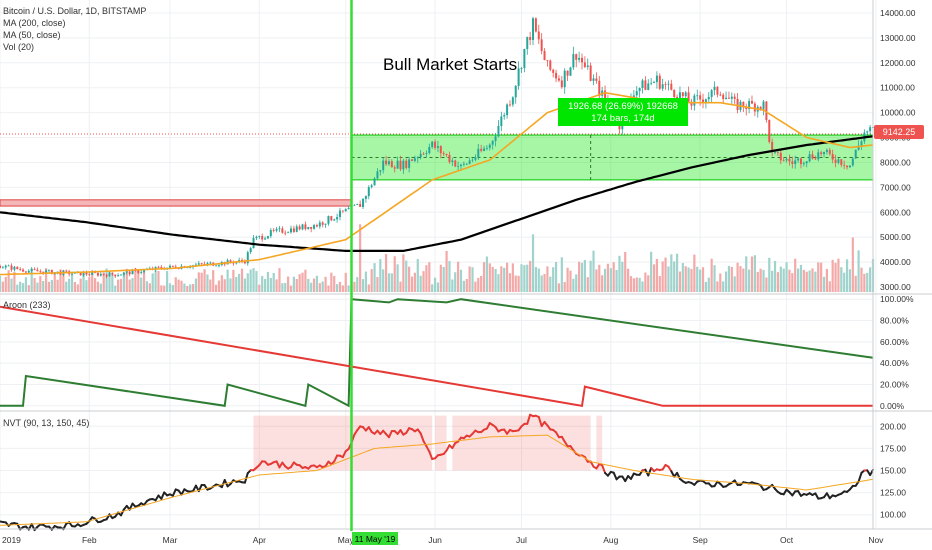  What do you see at coordinates (787, 540) in the screenshot?
I see `x-tick-label: Oct` at bounding box center [787, 540].